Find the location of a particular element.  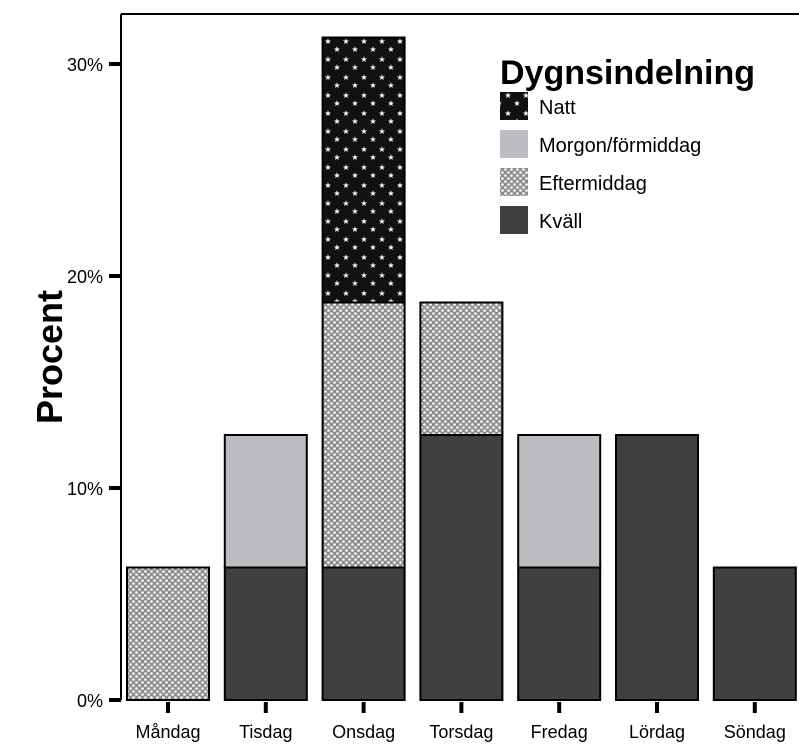

bar-segment-torsdag-kvall is located at coordinates (461, 567).